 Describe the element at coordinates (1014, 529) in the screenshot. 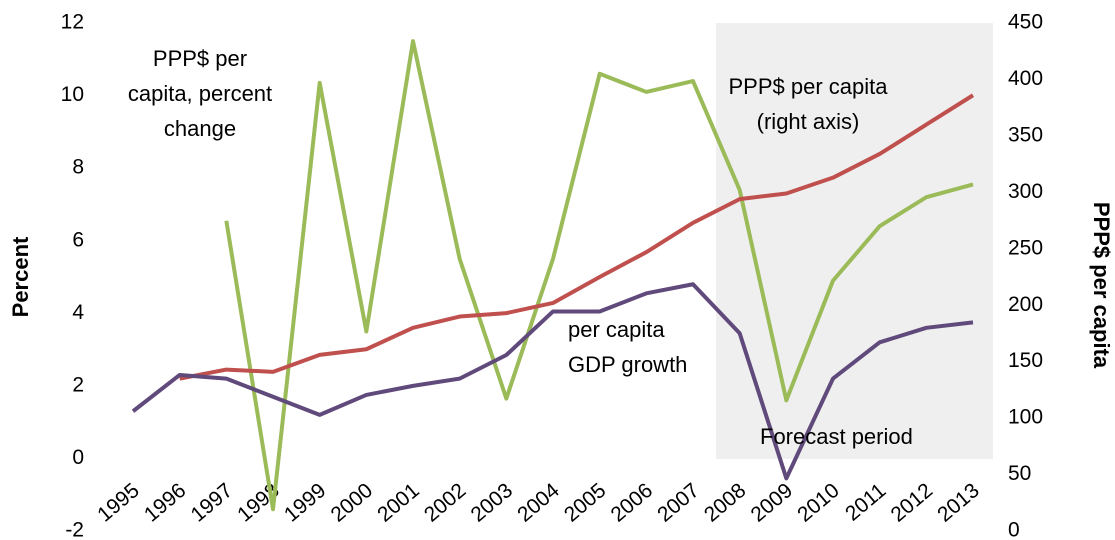

I see `y2-tick-label: 0` at that location.